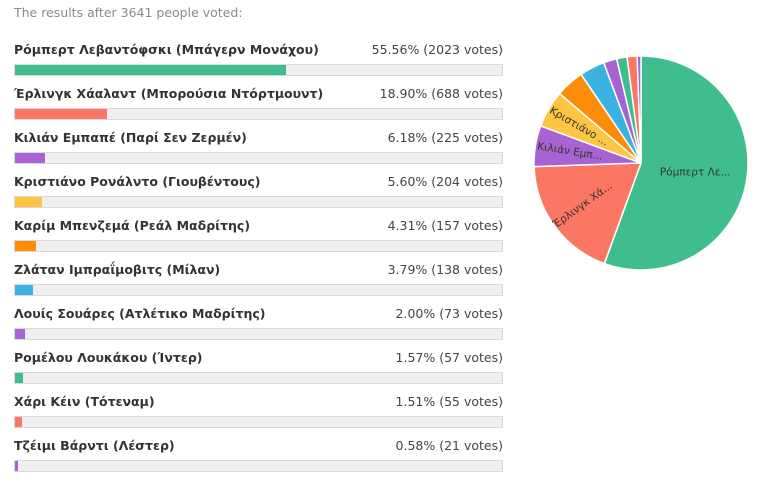 The height and width of the screenshot is (489, 770). Describe the element at coordinates (132, 225) in the screenshot. I see `option-name: Καρίμ Μπενζεμά (Ρεάλ Μαδρίτης)` at that location.